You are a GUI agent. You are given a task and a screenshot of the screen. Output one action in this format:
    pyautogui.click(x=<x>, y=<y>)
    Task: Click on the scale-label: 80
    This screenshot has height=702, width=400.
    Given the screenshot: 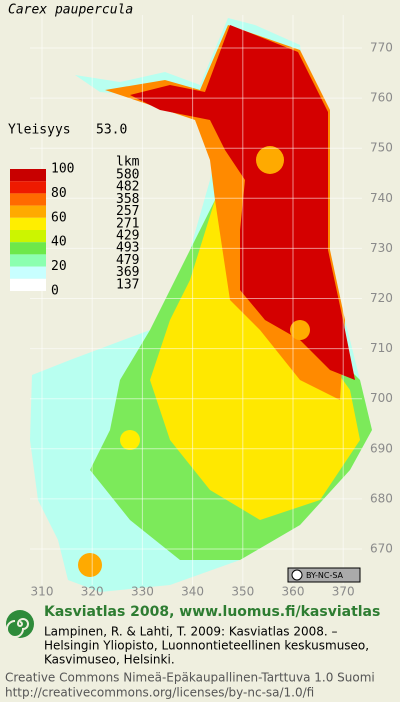 What is the action you would take?
    pyautogui.click(x=59, y=193)
    